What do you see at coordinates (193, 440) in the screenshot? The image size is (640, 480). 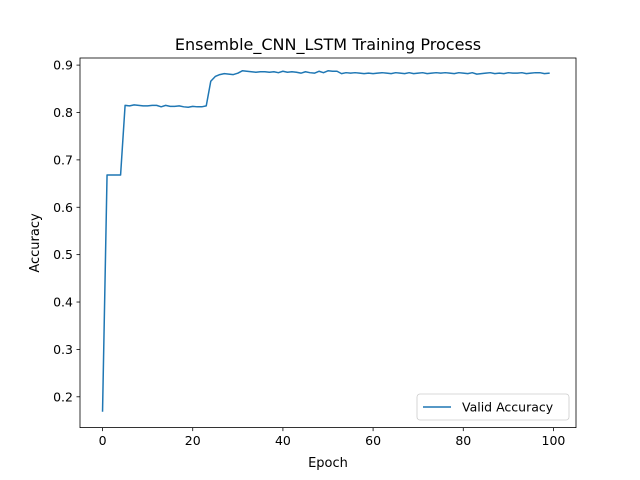 I see `x-tick-label: 20` at bounding box center [193, 440].